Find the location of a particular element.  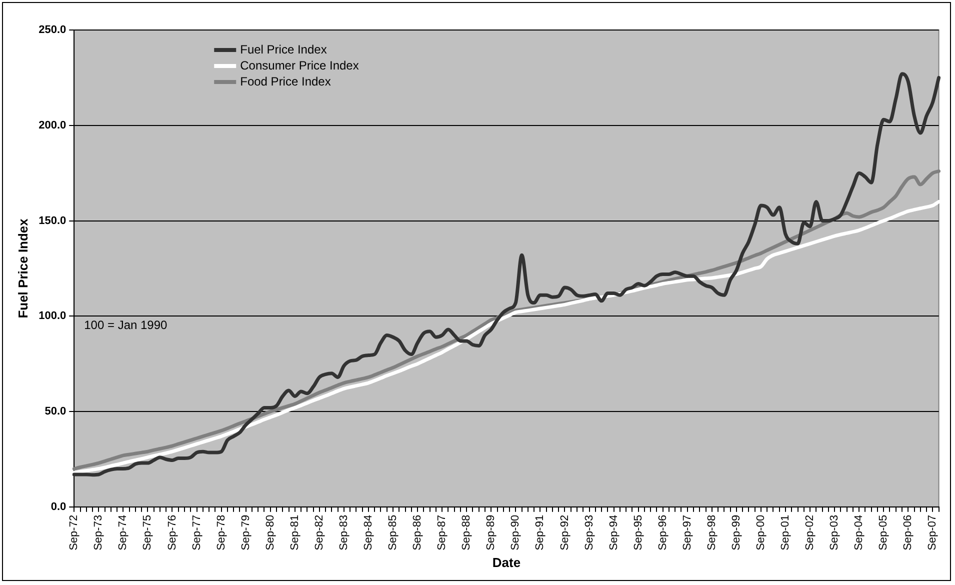

x-tick-label: Sep-91 is located at coordinates (540, 532).